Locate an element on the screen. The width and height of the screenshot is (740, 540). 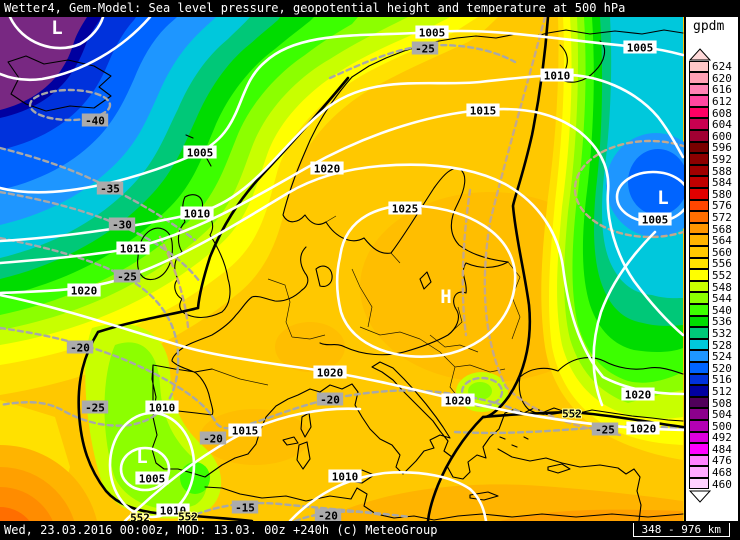
legend-entry: 596 is located at coordinates (713, 148).